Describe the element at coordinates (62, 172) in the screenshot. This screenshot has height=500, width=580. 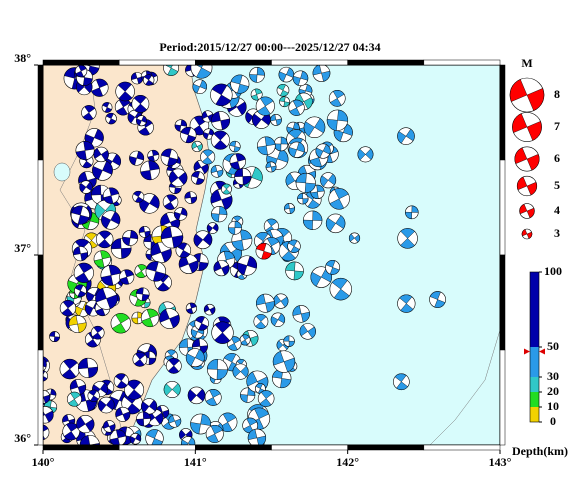
I see `lake` at that location.